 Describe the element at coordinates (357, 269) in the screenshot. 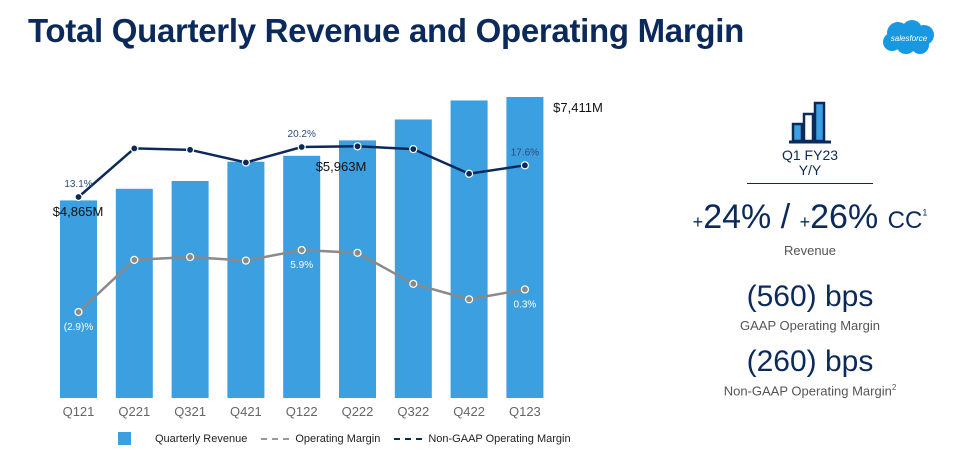

I see `bar-q222` at that location.